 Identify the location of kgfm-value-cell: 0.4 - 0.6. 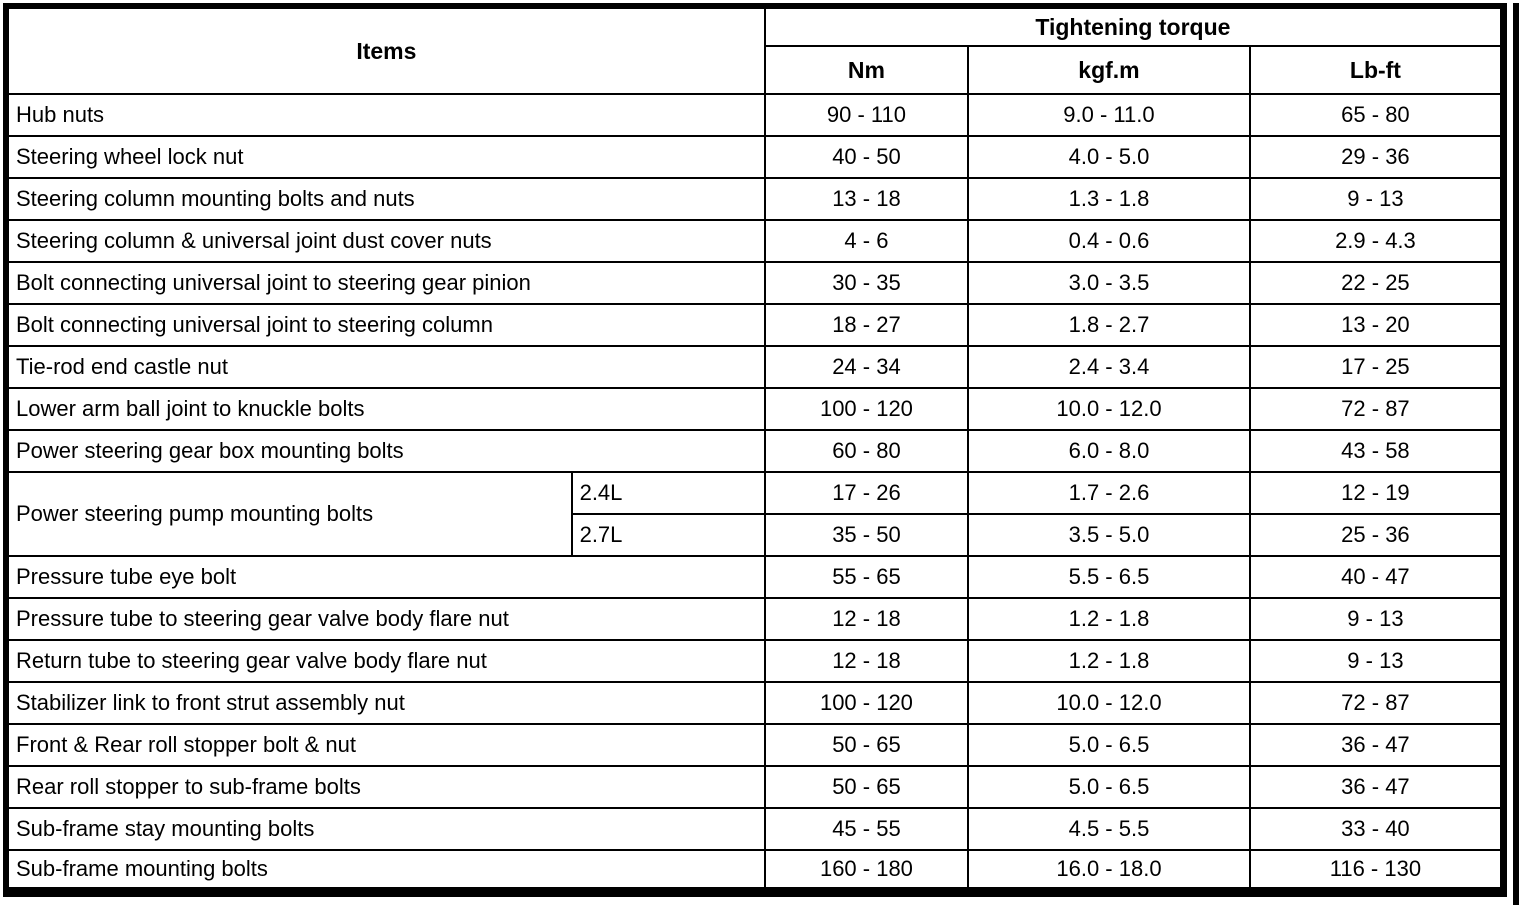
(1109, 241).